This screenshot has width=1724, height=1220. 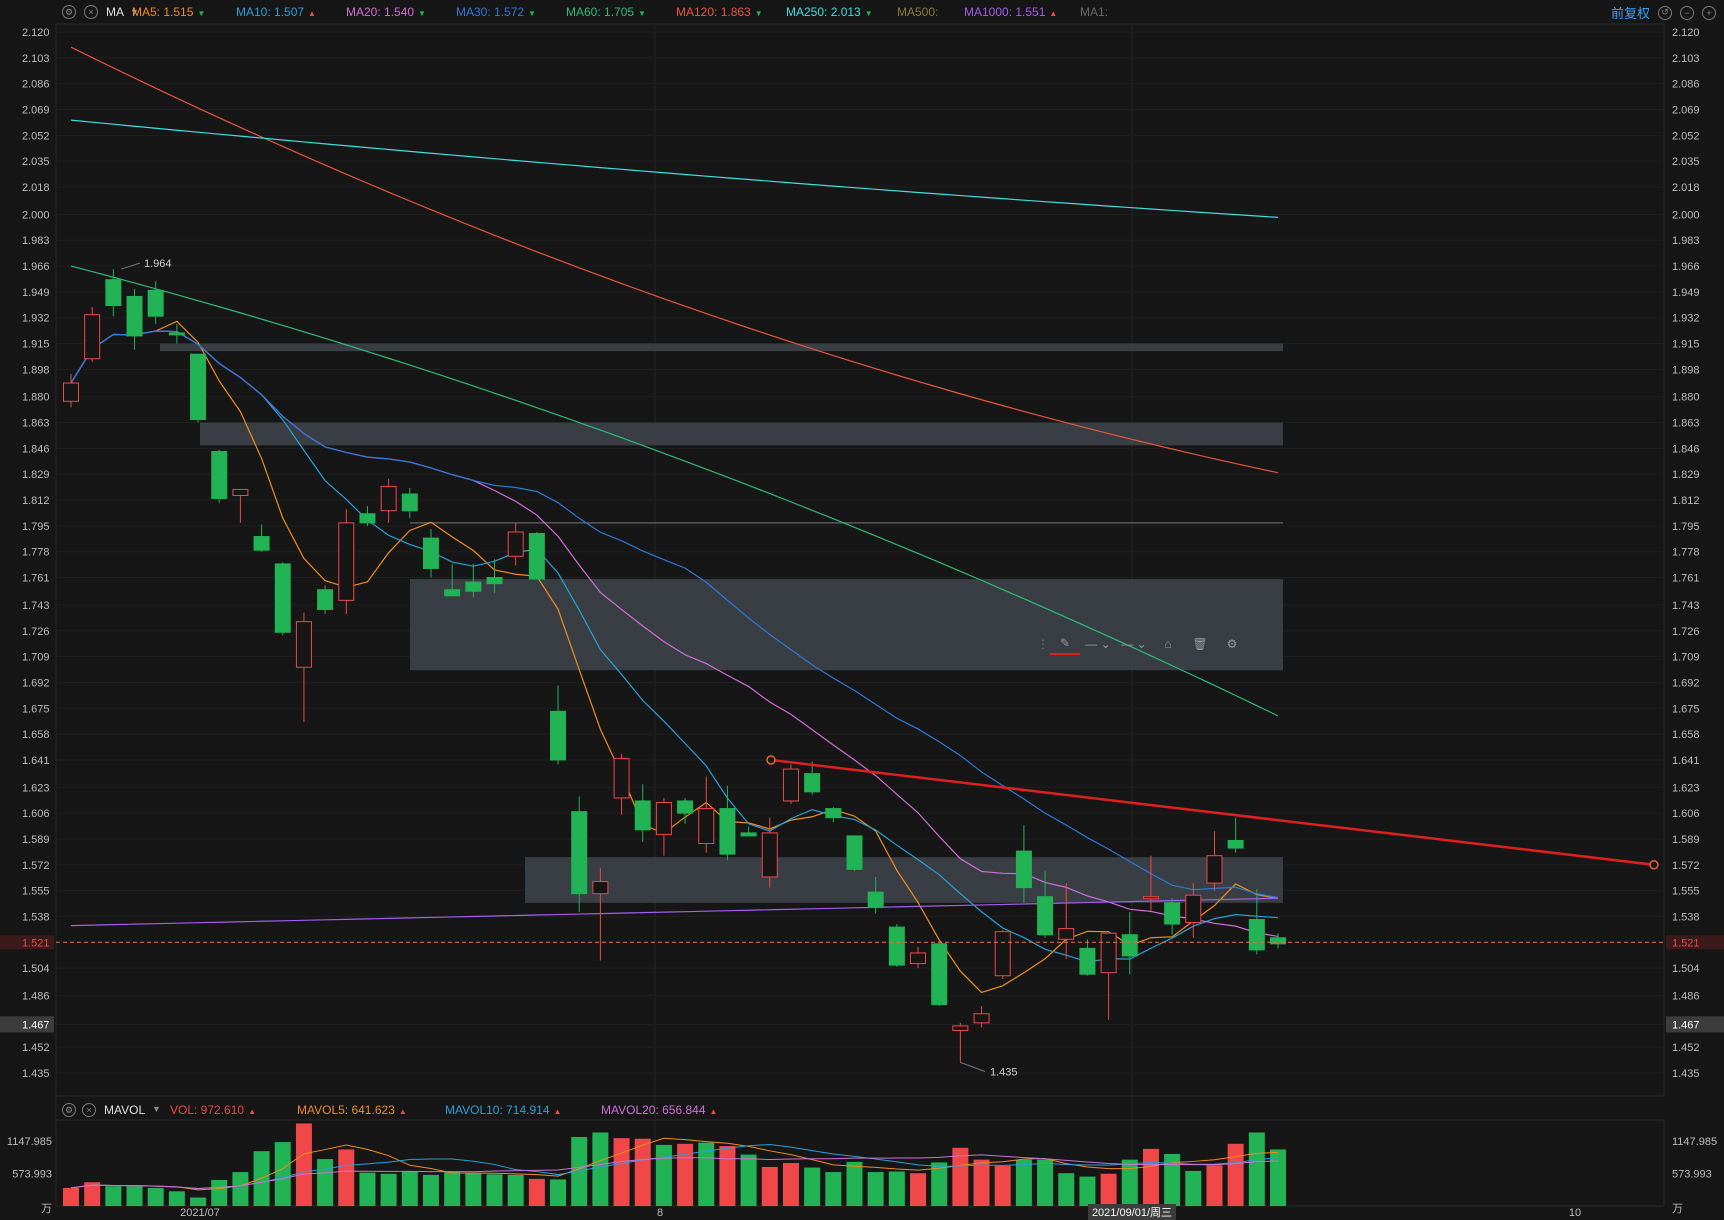 What do you see at coordinates (29, 1142) in the screenshot?
I see `volume-tick-left: 1147.985` at bounding box center [29, 1142].